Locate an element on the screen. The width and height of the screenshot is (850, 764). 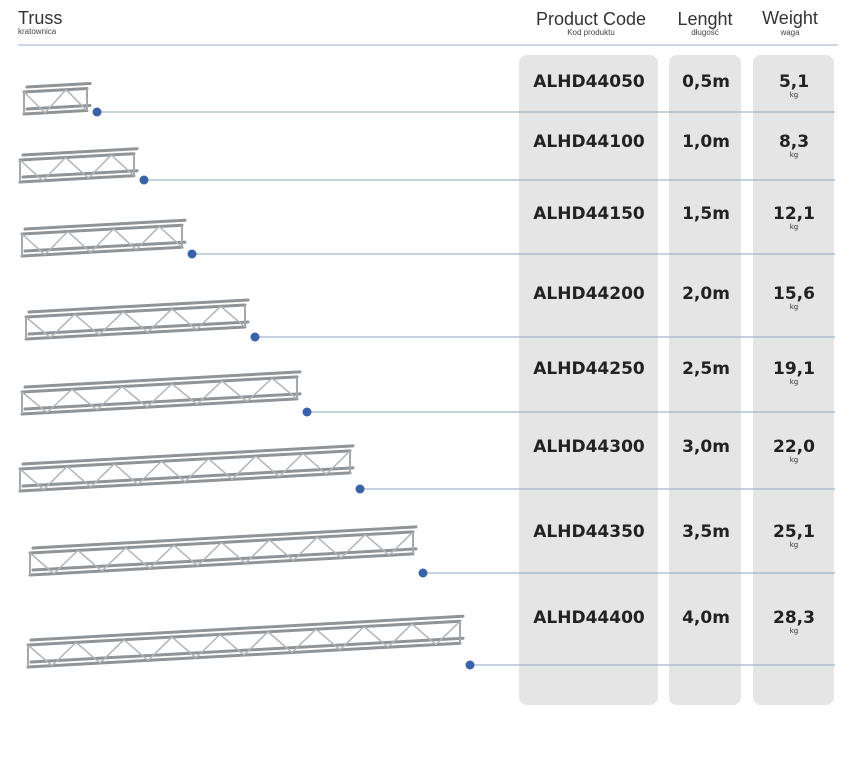
weight: 28,3 is located at coordinates (794, 618).